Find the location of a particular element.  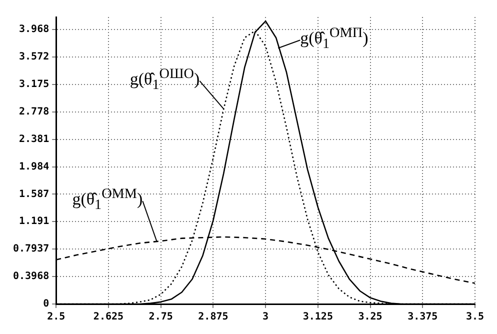

x-tick-label: 3 is located at coordinates (265, 317).